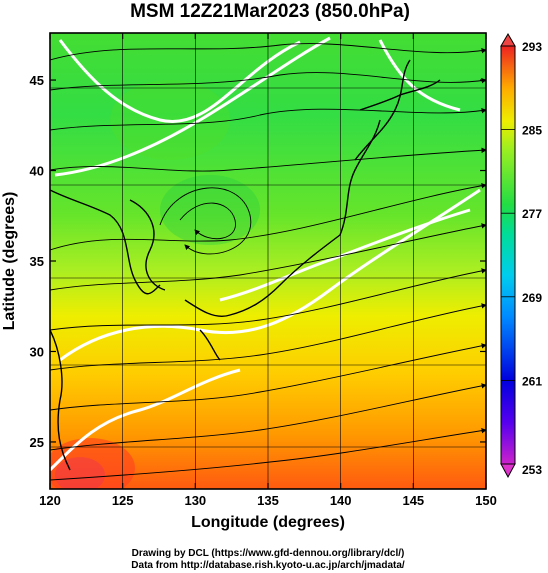  What do you see at coordinates (532, 381) in the screenshot?
I see `colorbar-tick-label: 261` at bounding box center [532, 381].